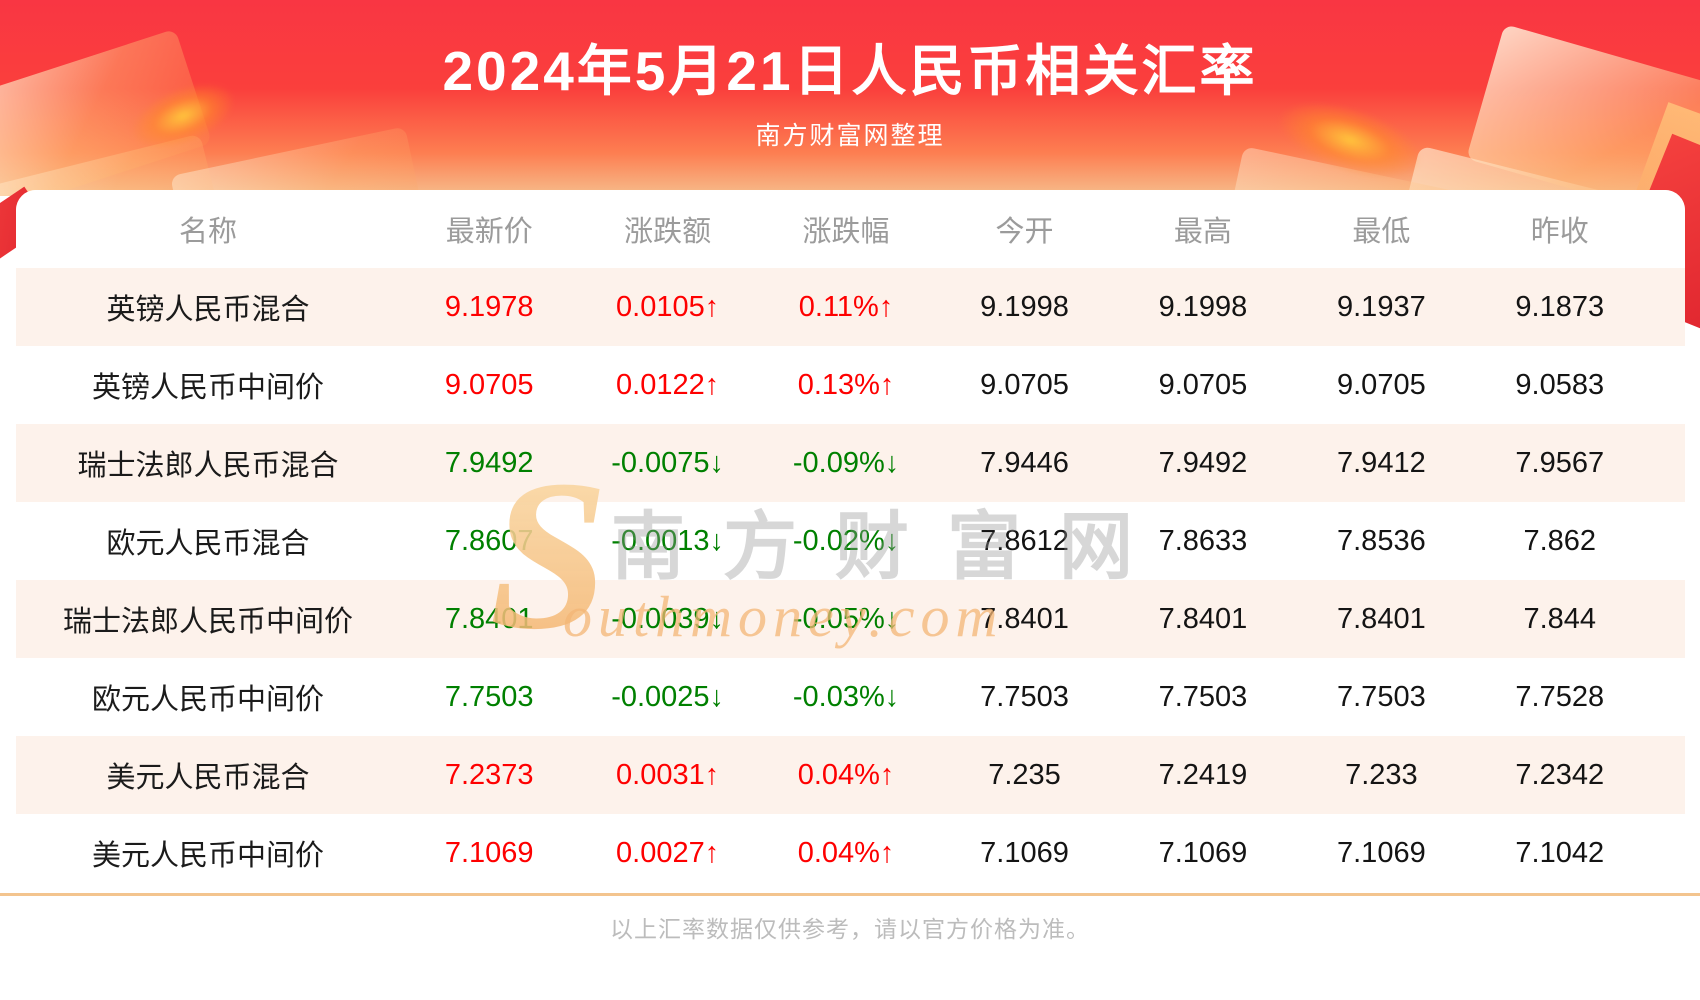  What do you see at coordinates (1024, 232) in the screenshot?
I see `col-header-open: 今开` at bounding box center [1024, 232].